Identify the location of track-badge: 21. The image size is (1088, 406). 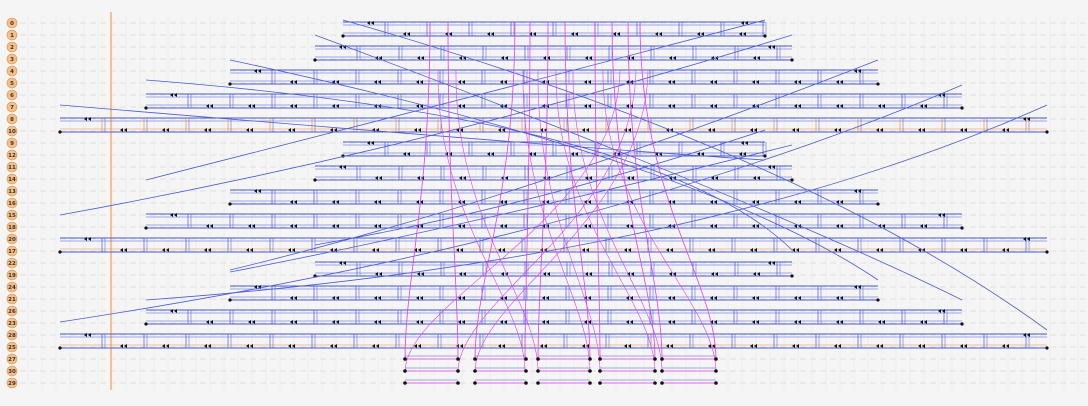
(12, 299).